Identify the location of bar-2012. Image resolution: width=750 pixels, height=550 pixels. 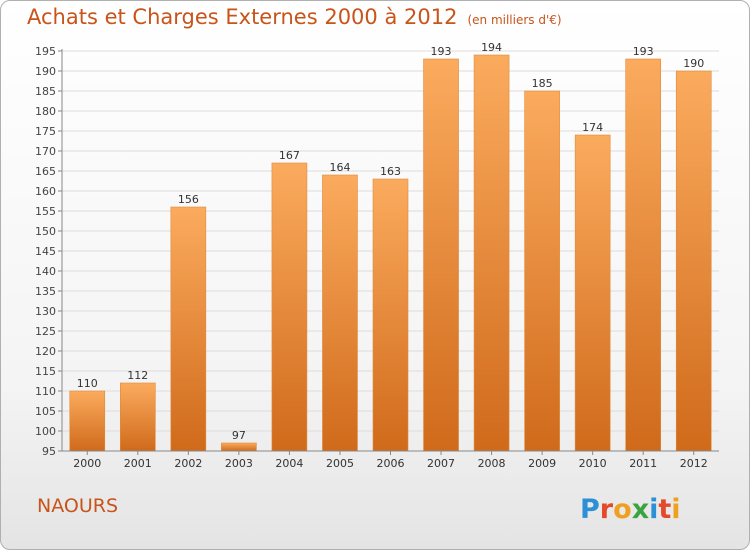
(693, 261).